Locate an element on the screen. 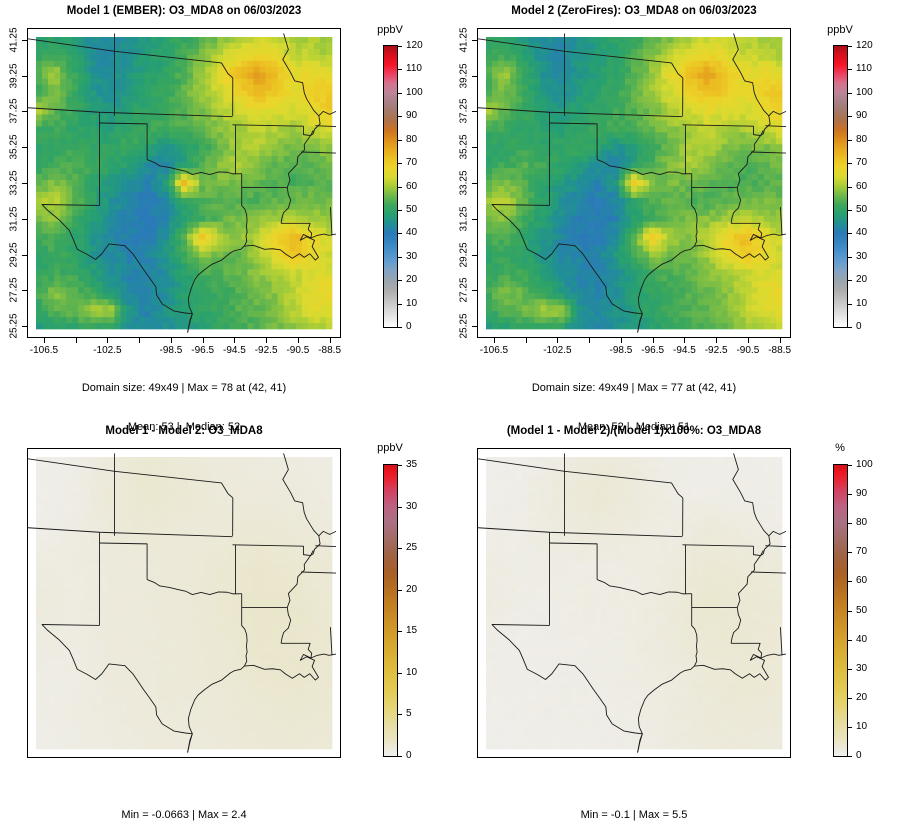 Image resolution: width=900 pixels, height=840 pixels. colorbar-tick-label: 0 is located at coordinates (409, 755).